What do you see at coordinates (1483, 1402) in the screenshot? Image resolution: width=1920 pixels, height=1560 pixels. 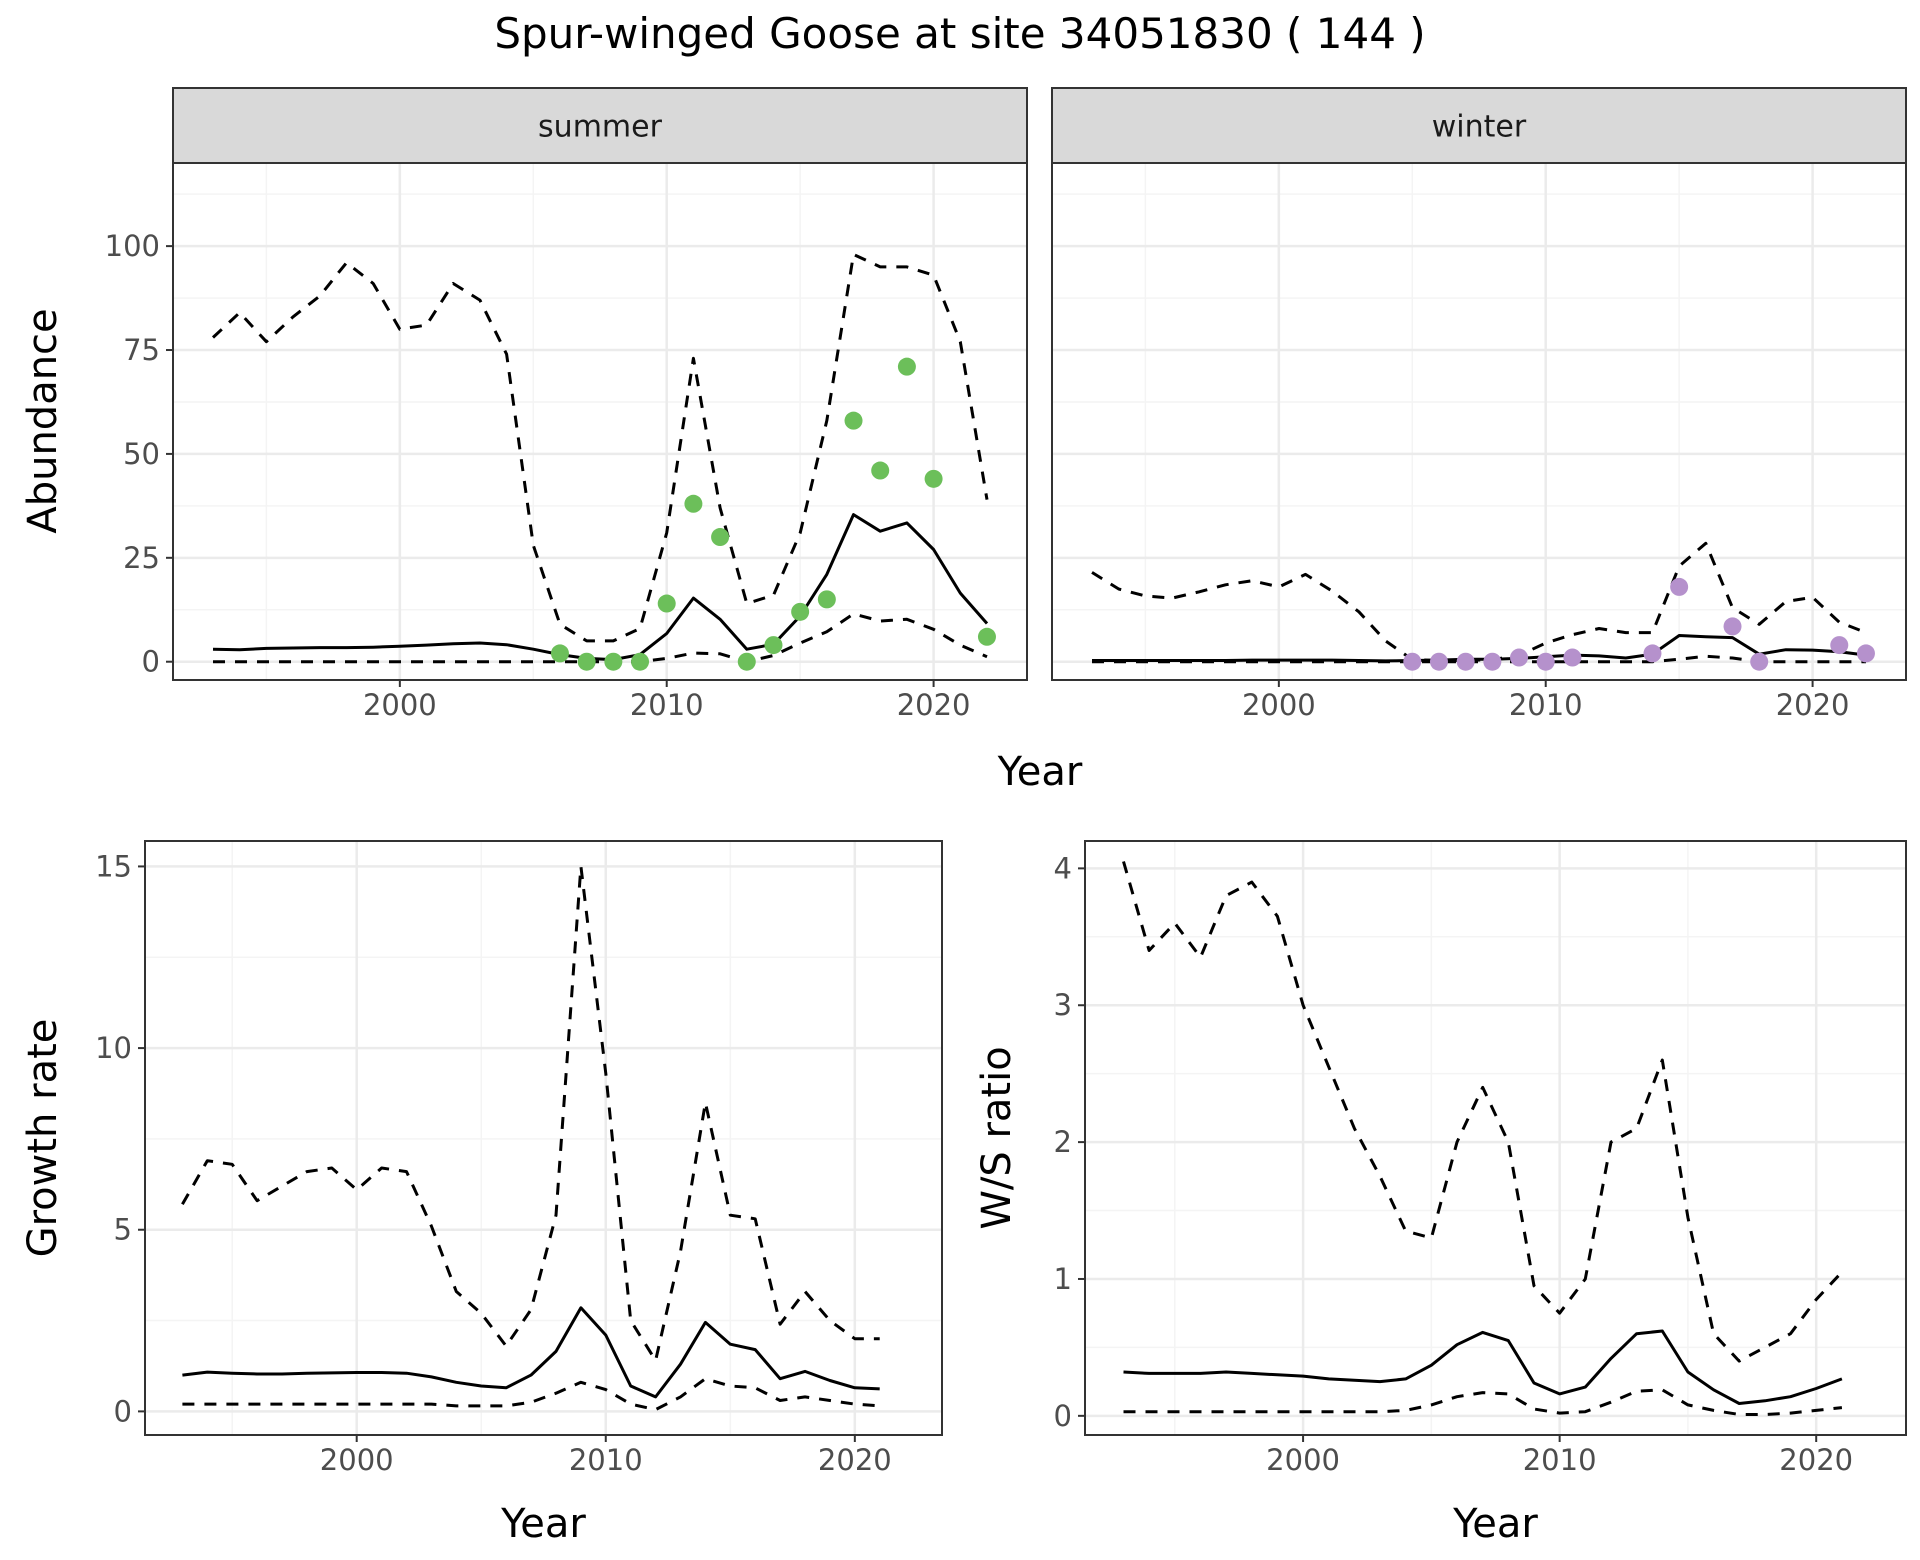 I see `ratio-lower-line` at bounding box center [1483, 1402].